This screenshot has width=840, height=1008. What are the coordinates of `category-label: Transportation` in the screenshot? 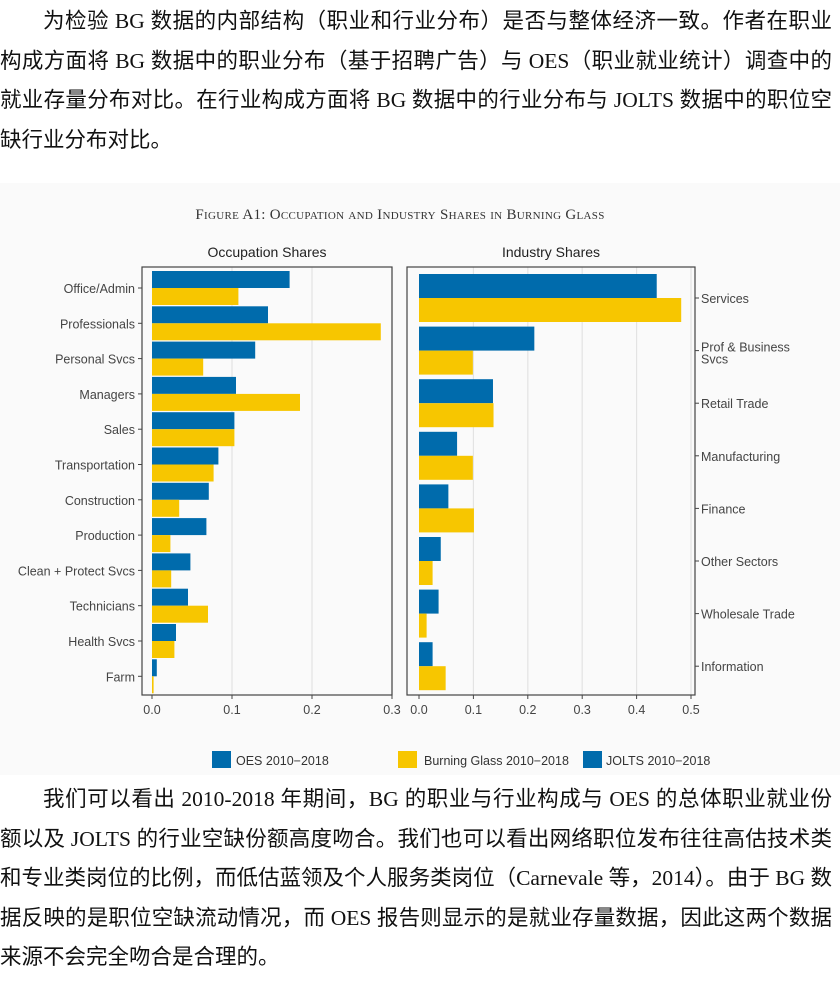 It's located at (95, 466).